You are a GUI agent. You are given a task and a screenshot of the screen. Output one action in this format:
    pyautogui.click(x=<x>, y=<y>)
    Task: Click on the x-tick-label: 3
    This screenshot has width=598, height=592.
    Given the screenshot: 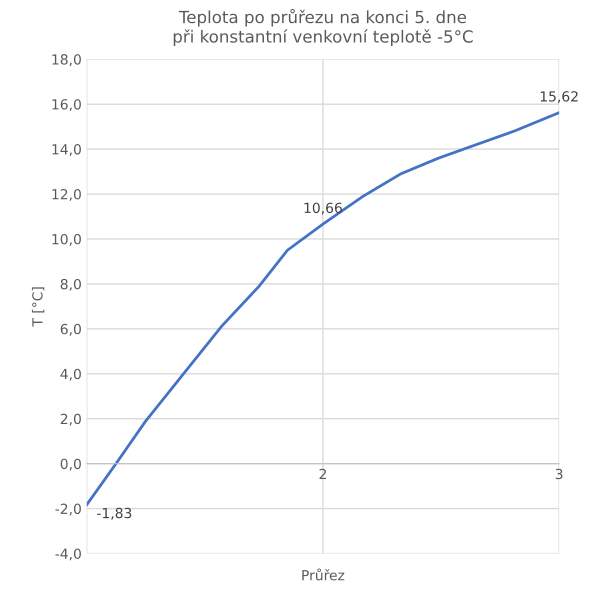 What is the action you would take?
    pyautogui.click(x=559, y=474)
    